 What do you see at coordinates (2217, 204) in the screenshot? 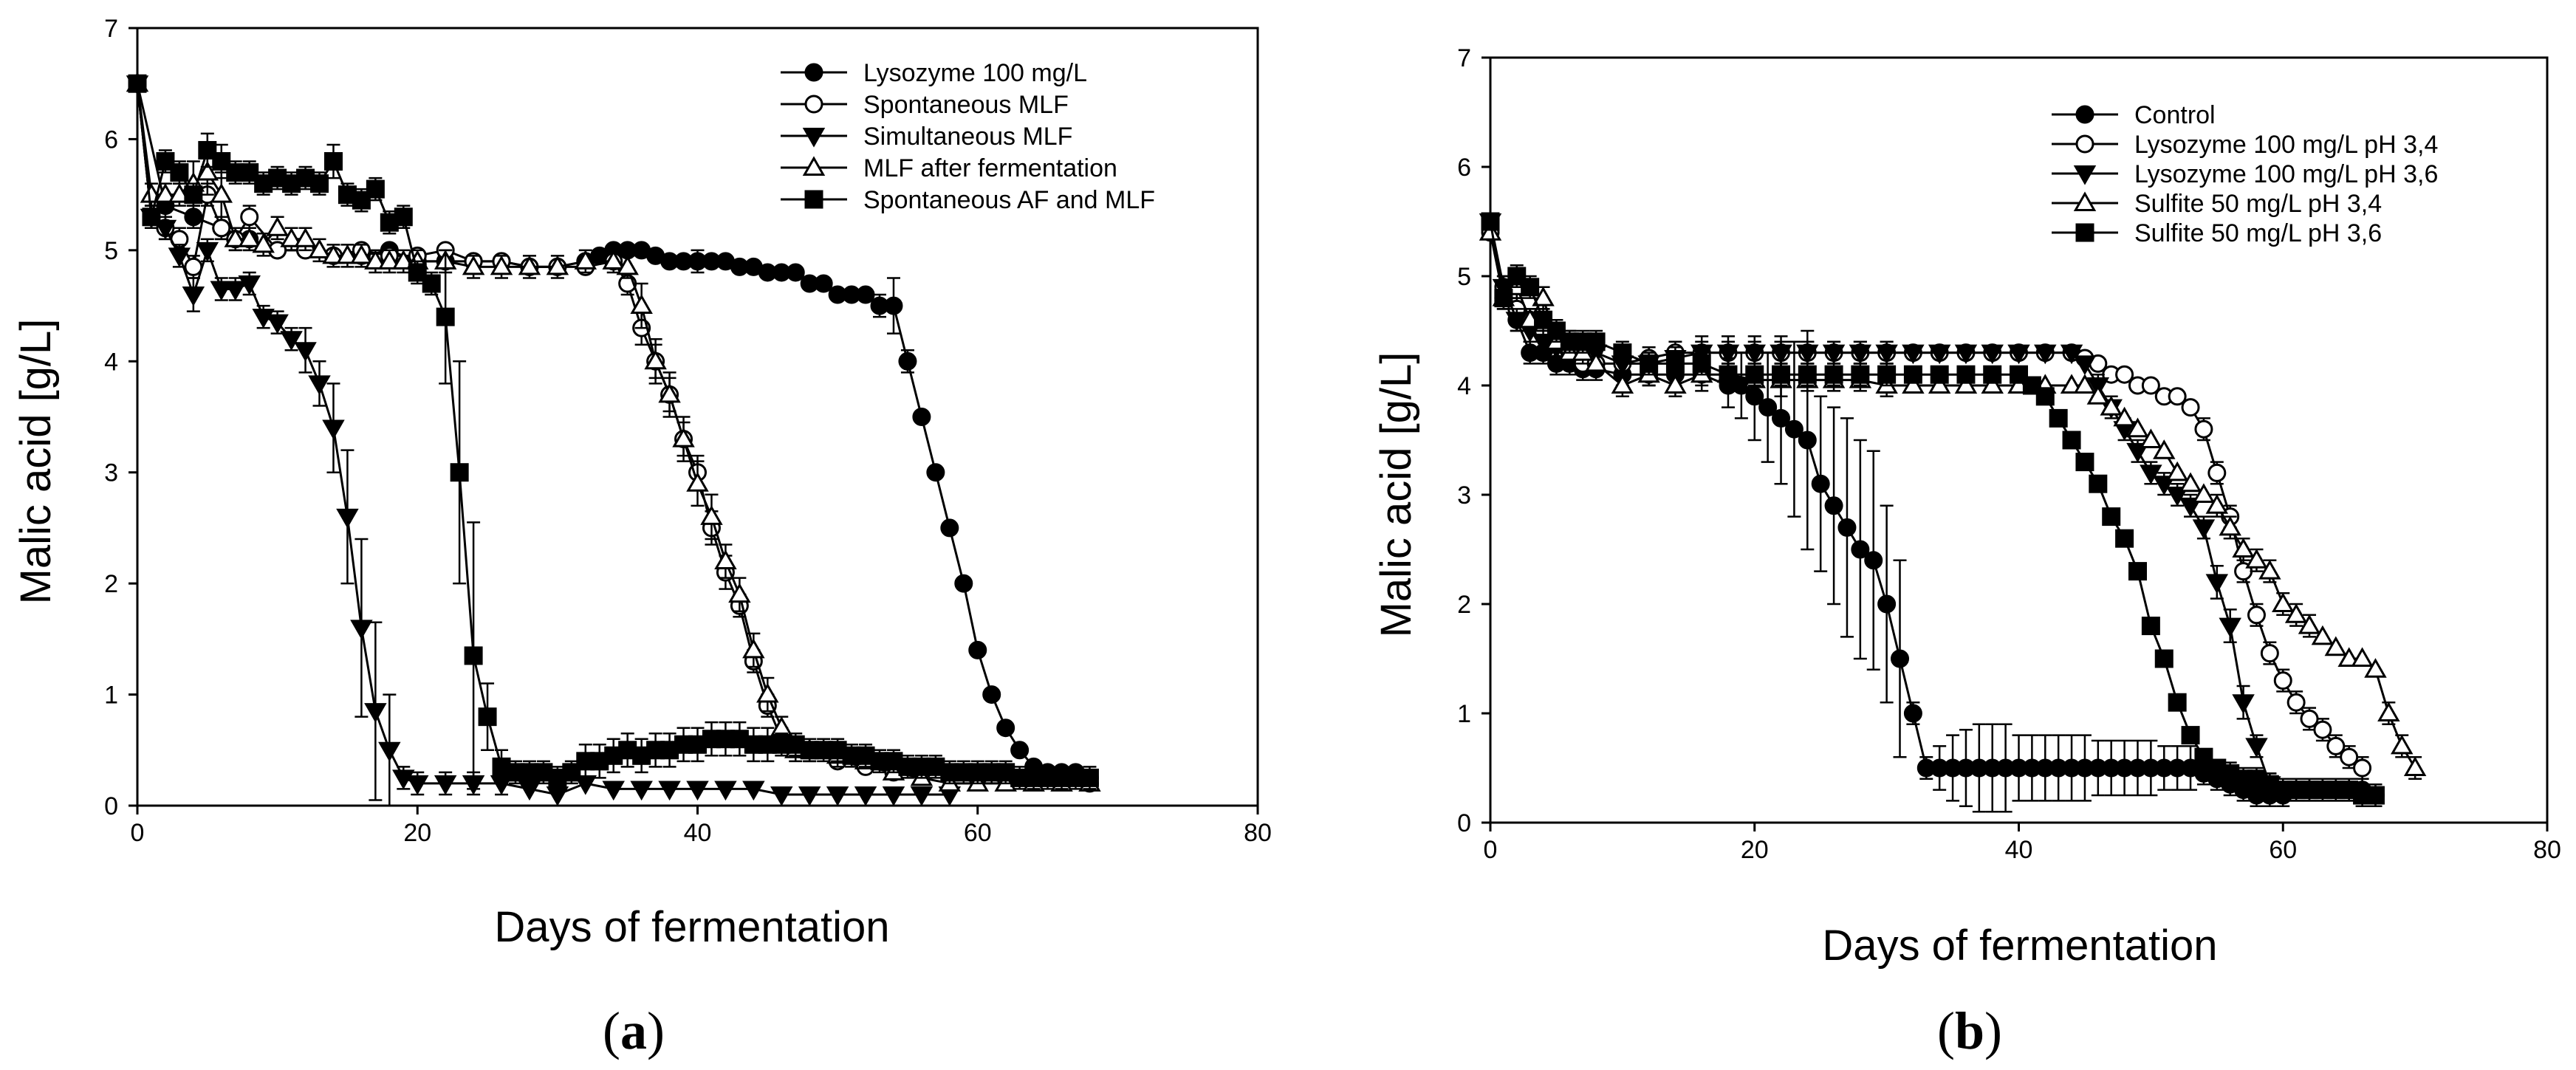
I see `legend-entry: Sulfite 50 mg/L pH 3,4` at bounding box center [2217, 204].